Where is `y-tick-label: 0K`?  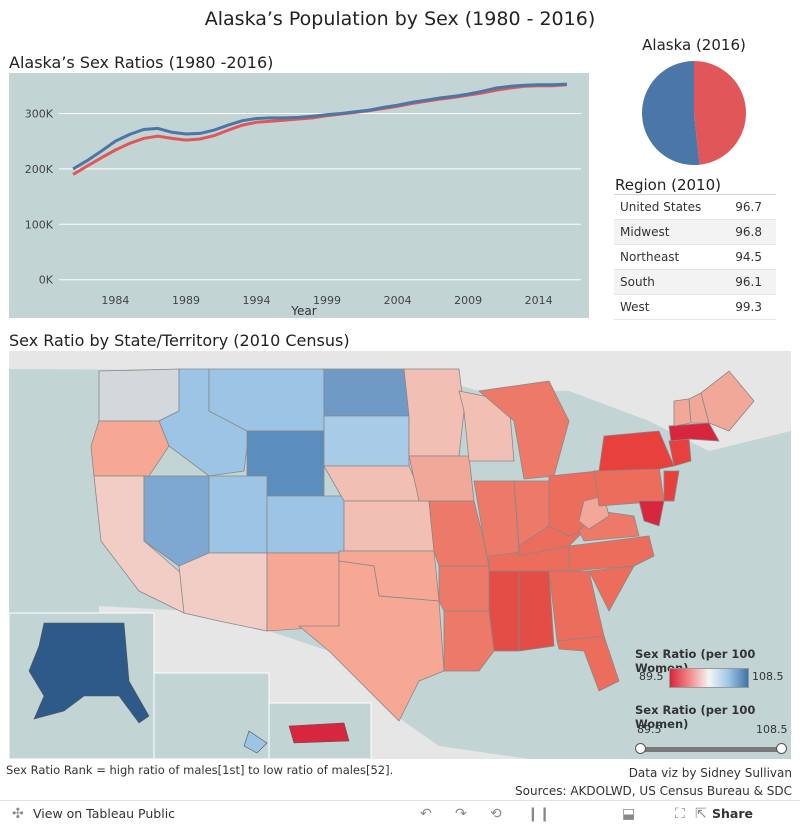
y-tick-label: 0K is located at coordinates (46, 280).